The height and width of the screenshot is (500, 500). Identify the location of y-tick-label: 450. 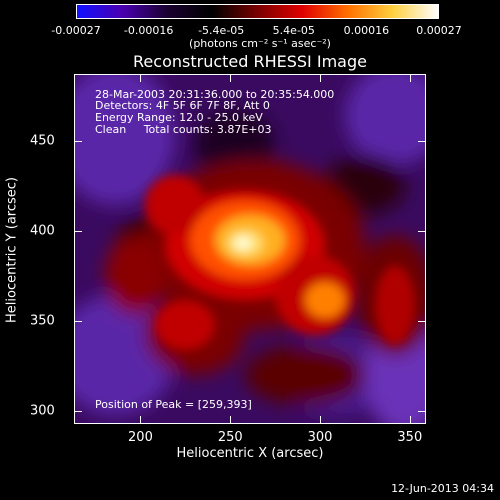
(42, 141).